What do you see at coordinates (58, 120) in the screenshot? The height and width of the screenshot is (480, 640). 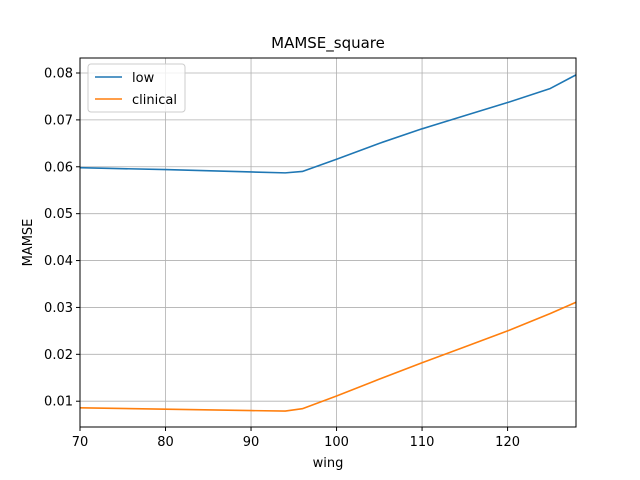 I see `y-tick-label: 0.07` at bounding box center [58, 120].